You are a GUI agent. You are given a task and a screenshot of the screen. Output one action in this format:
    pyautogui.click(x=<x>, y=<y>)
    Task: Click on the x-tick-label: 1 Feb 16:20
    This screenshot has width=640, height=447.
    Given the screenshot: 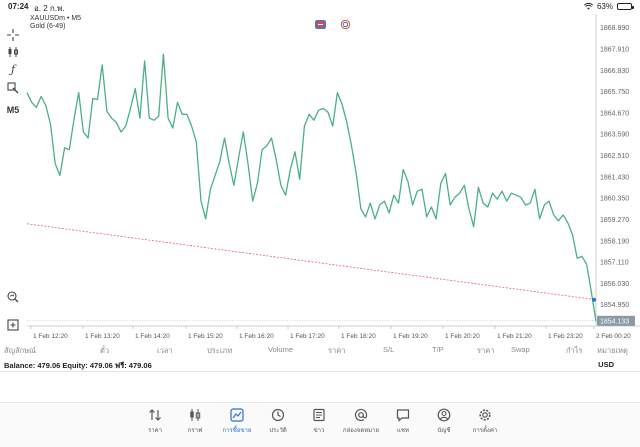 What is the action you would take?
    pyautogui.click(x=256, y=336)
    